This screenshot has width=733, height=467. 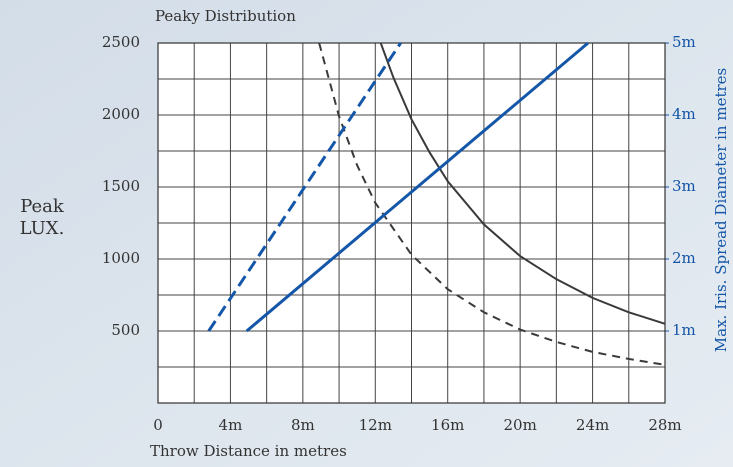 I want to click on x-tick-label: 20m, so click(x=519, y=425).